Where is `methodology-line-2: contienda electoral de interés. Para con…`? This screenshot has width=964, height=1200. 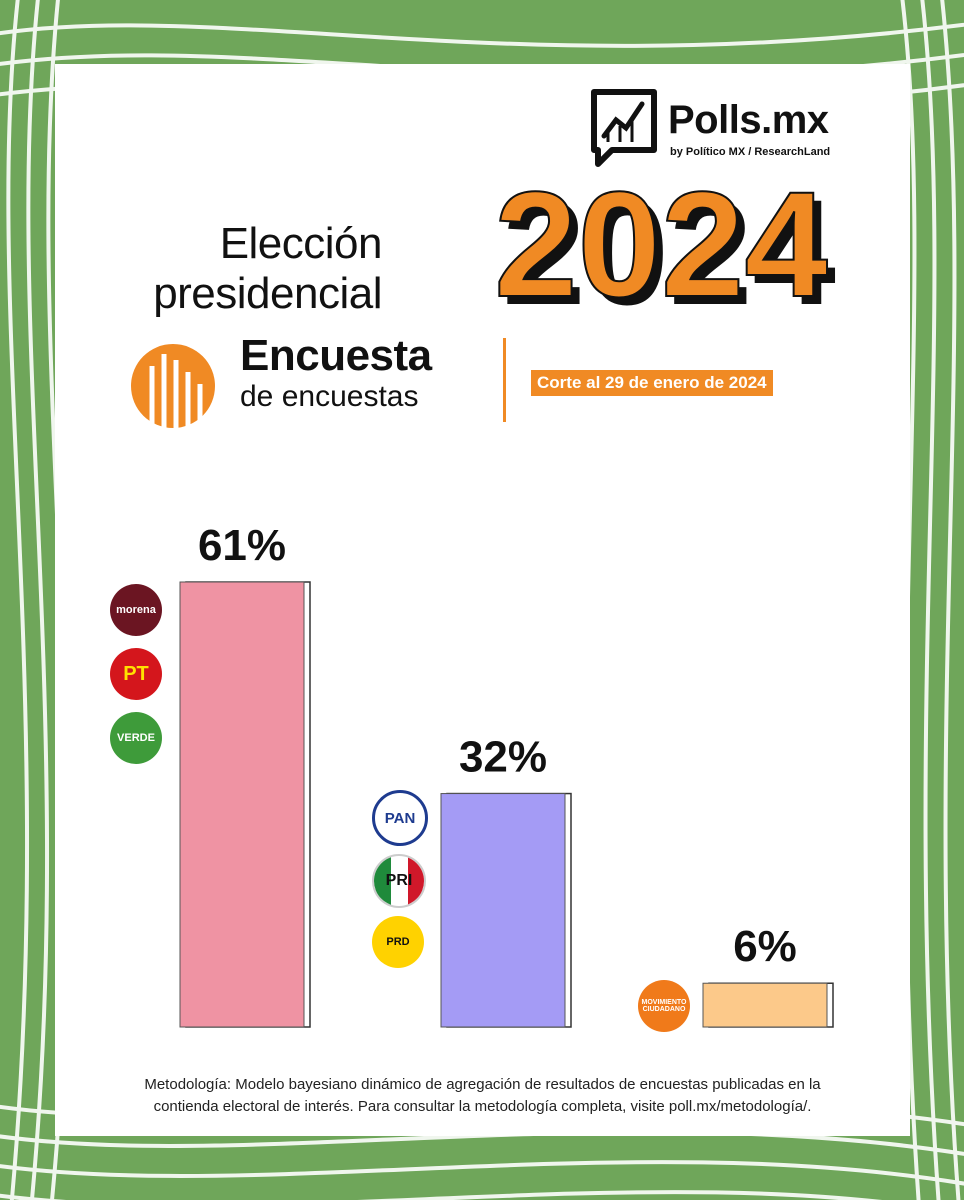 methodology-line-2: contienda electoral de interés. Para con… is located at coordinates (482, 1106).